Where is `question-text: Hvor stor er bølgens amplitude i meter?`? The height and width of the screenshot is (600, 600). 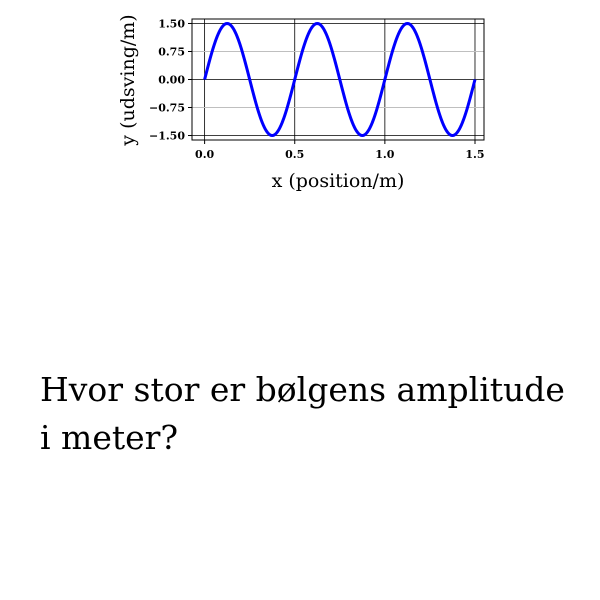
question-text: Hvor stor er bølgens amplitude i meter? is located at coordinates (302, 413).